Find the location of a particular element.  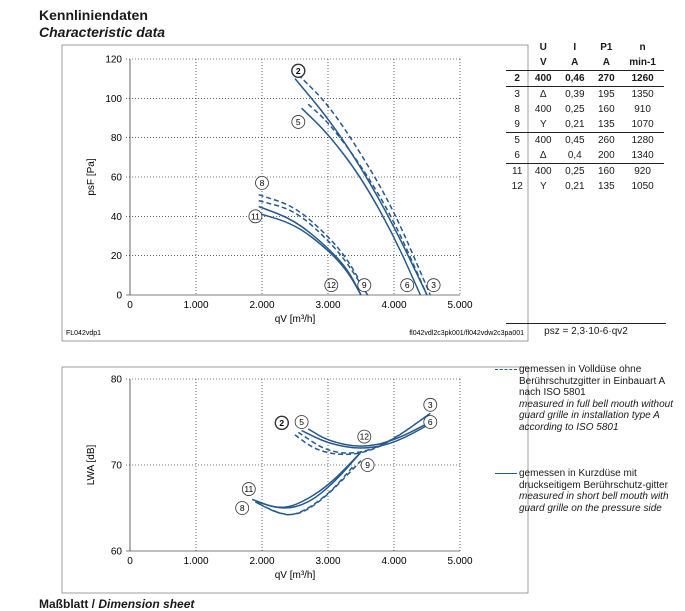

y-axis-label: LWA [dB] is located at coordinates (91, 464).